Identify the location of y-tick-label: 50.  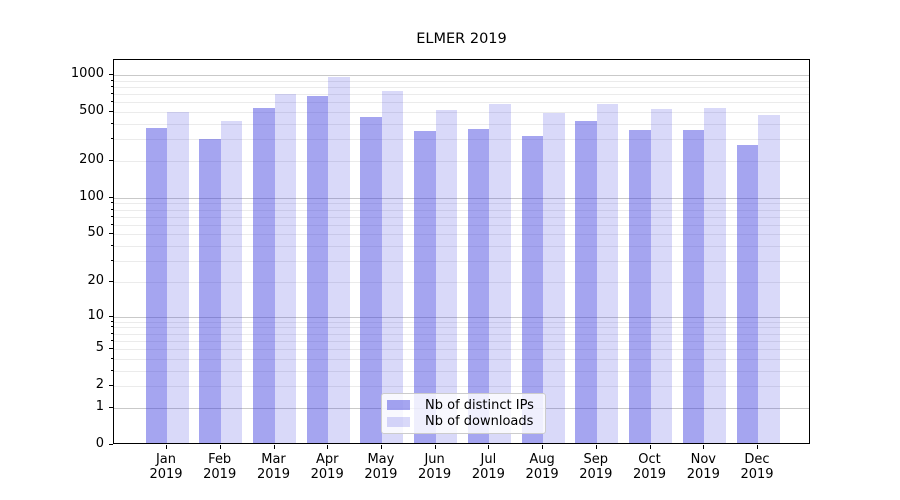
(95, 233).